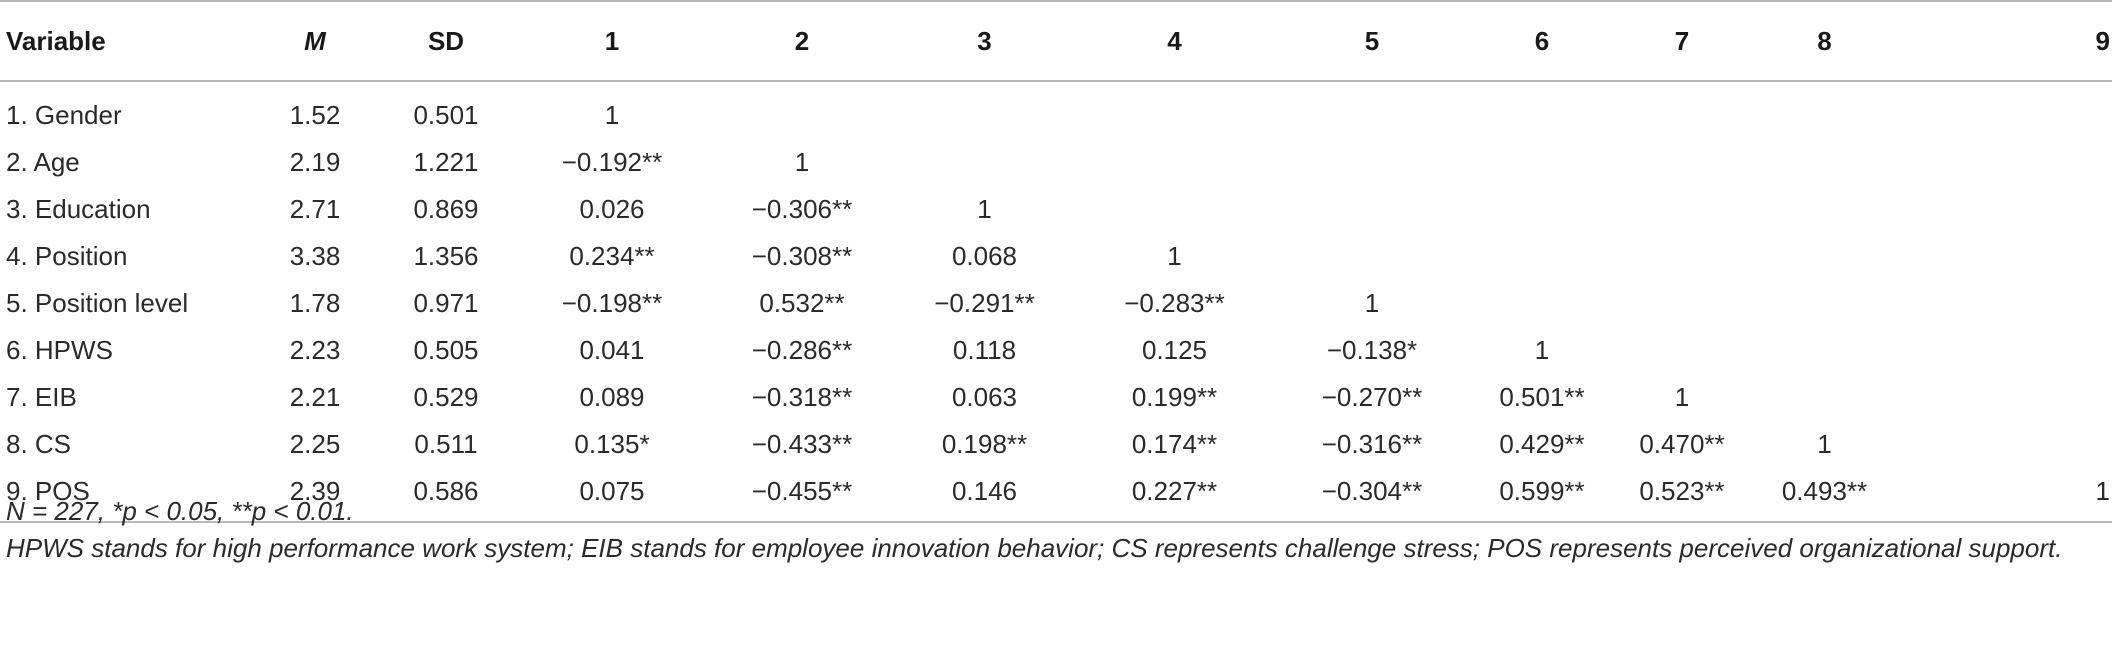 Image resolution: width=2118 pixels, height=650 pixels. What do you see at coordinates (446, 41) in the screenshot?
I see `header-sd: SD` at bounding box center [446, 41].